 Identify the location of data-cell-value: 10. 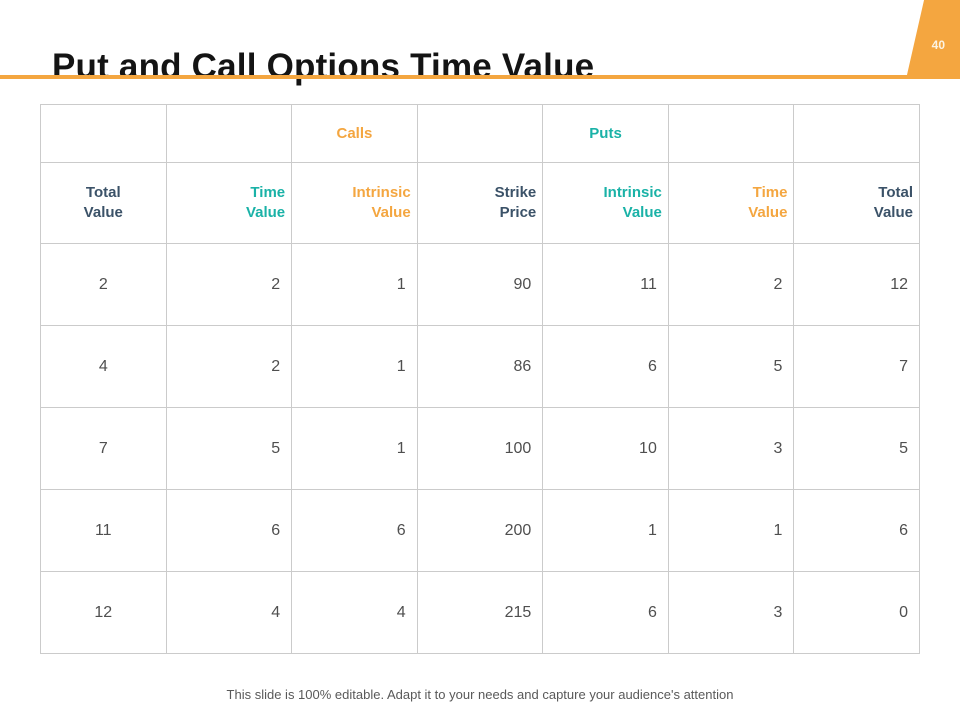
(648, 448).